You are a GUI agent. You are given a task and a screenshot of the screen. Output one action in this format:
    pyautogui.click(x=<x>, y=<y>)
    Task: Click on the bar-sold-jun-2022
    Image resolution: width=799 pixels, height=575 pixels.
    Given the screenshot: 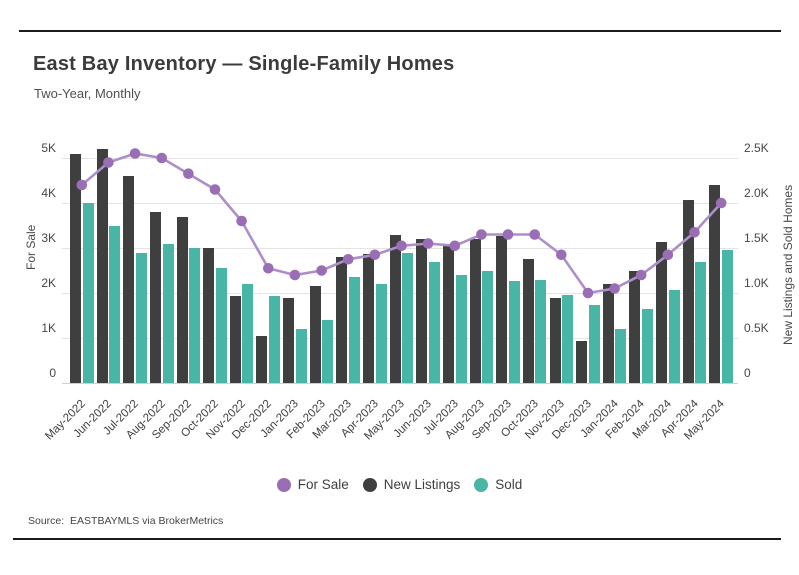 What is the action you would take?
    pyautogui.click(x=115, y=304)
    